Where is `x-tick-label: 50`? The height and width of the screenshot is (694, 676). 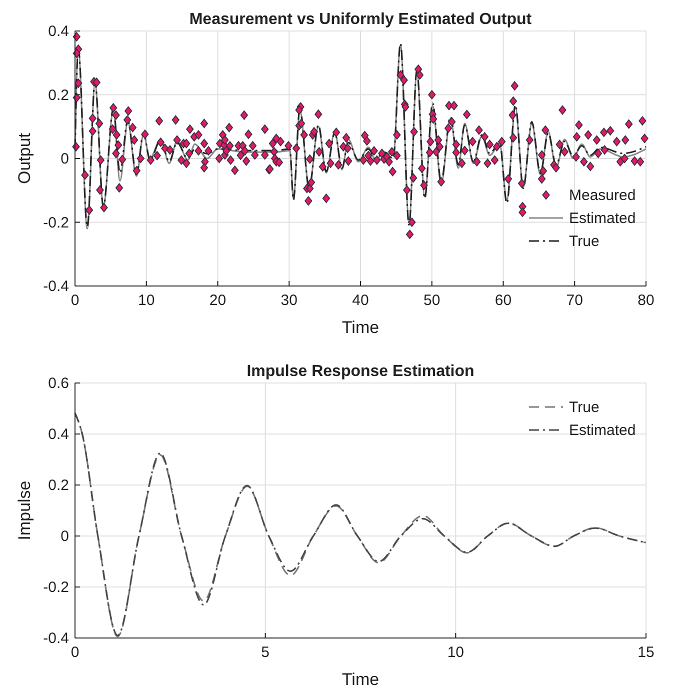 x-tick-label: 50 is located at coordinates (432, 300).